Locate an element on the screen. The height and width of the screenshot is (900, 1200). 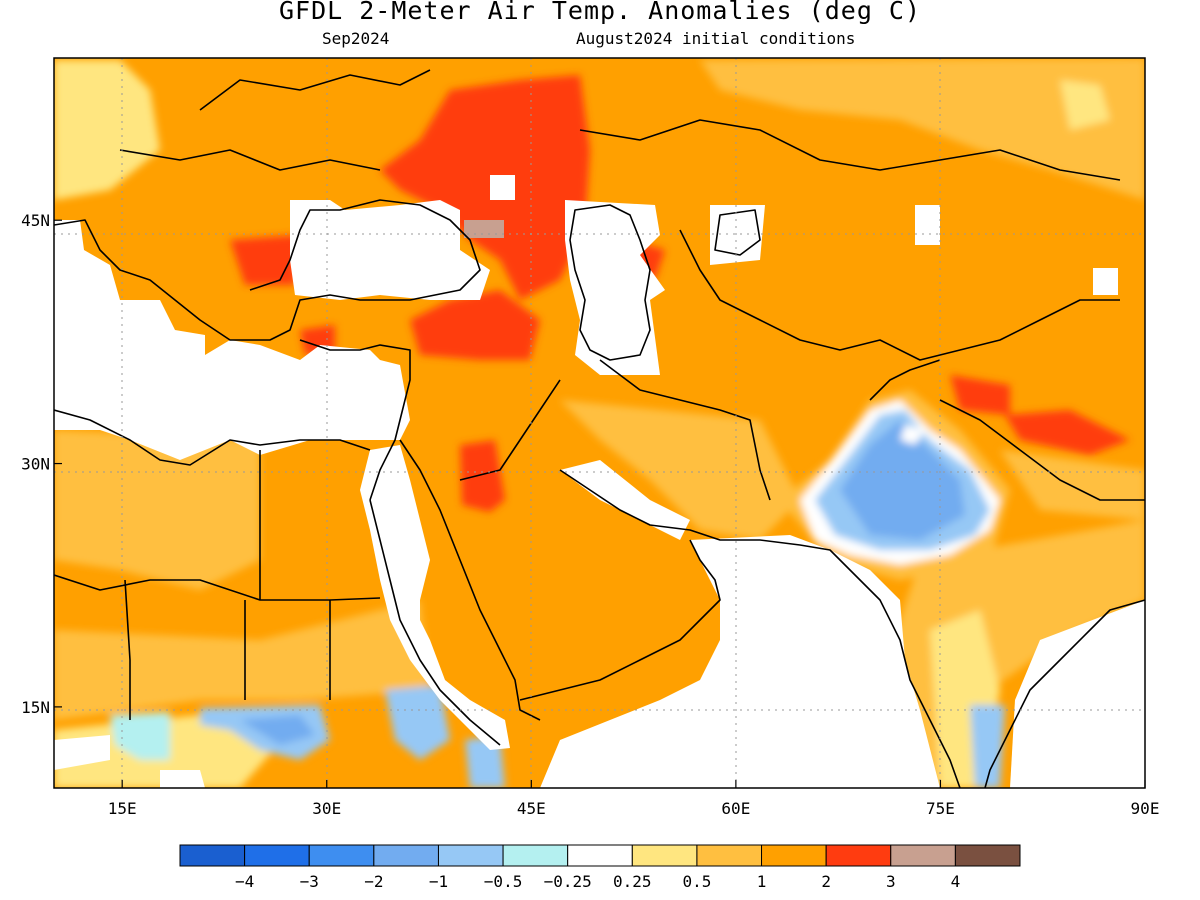
y-tick-label: 15N is located at coordinates (35, 707).